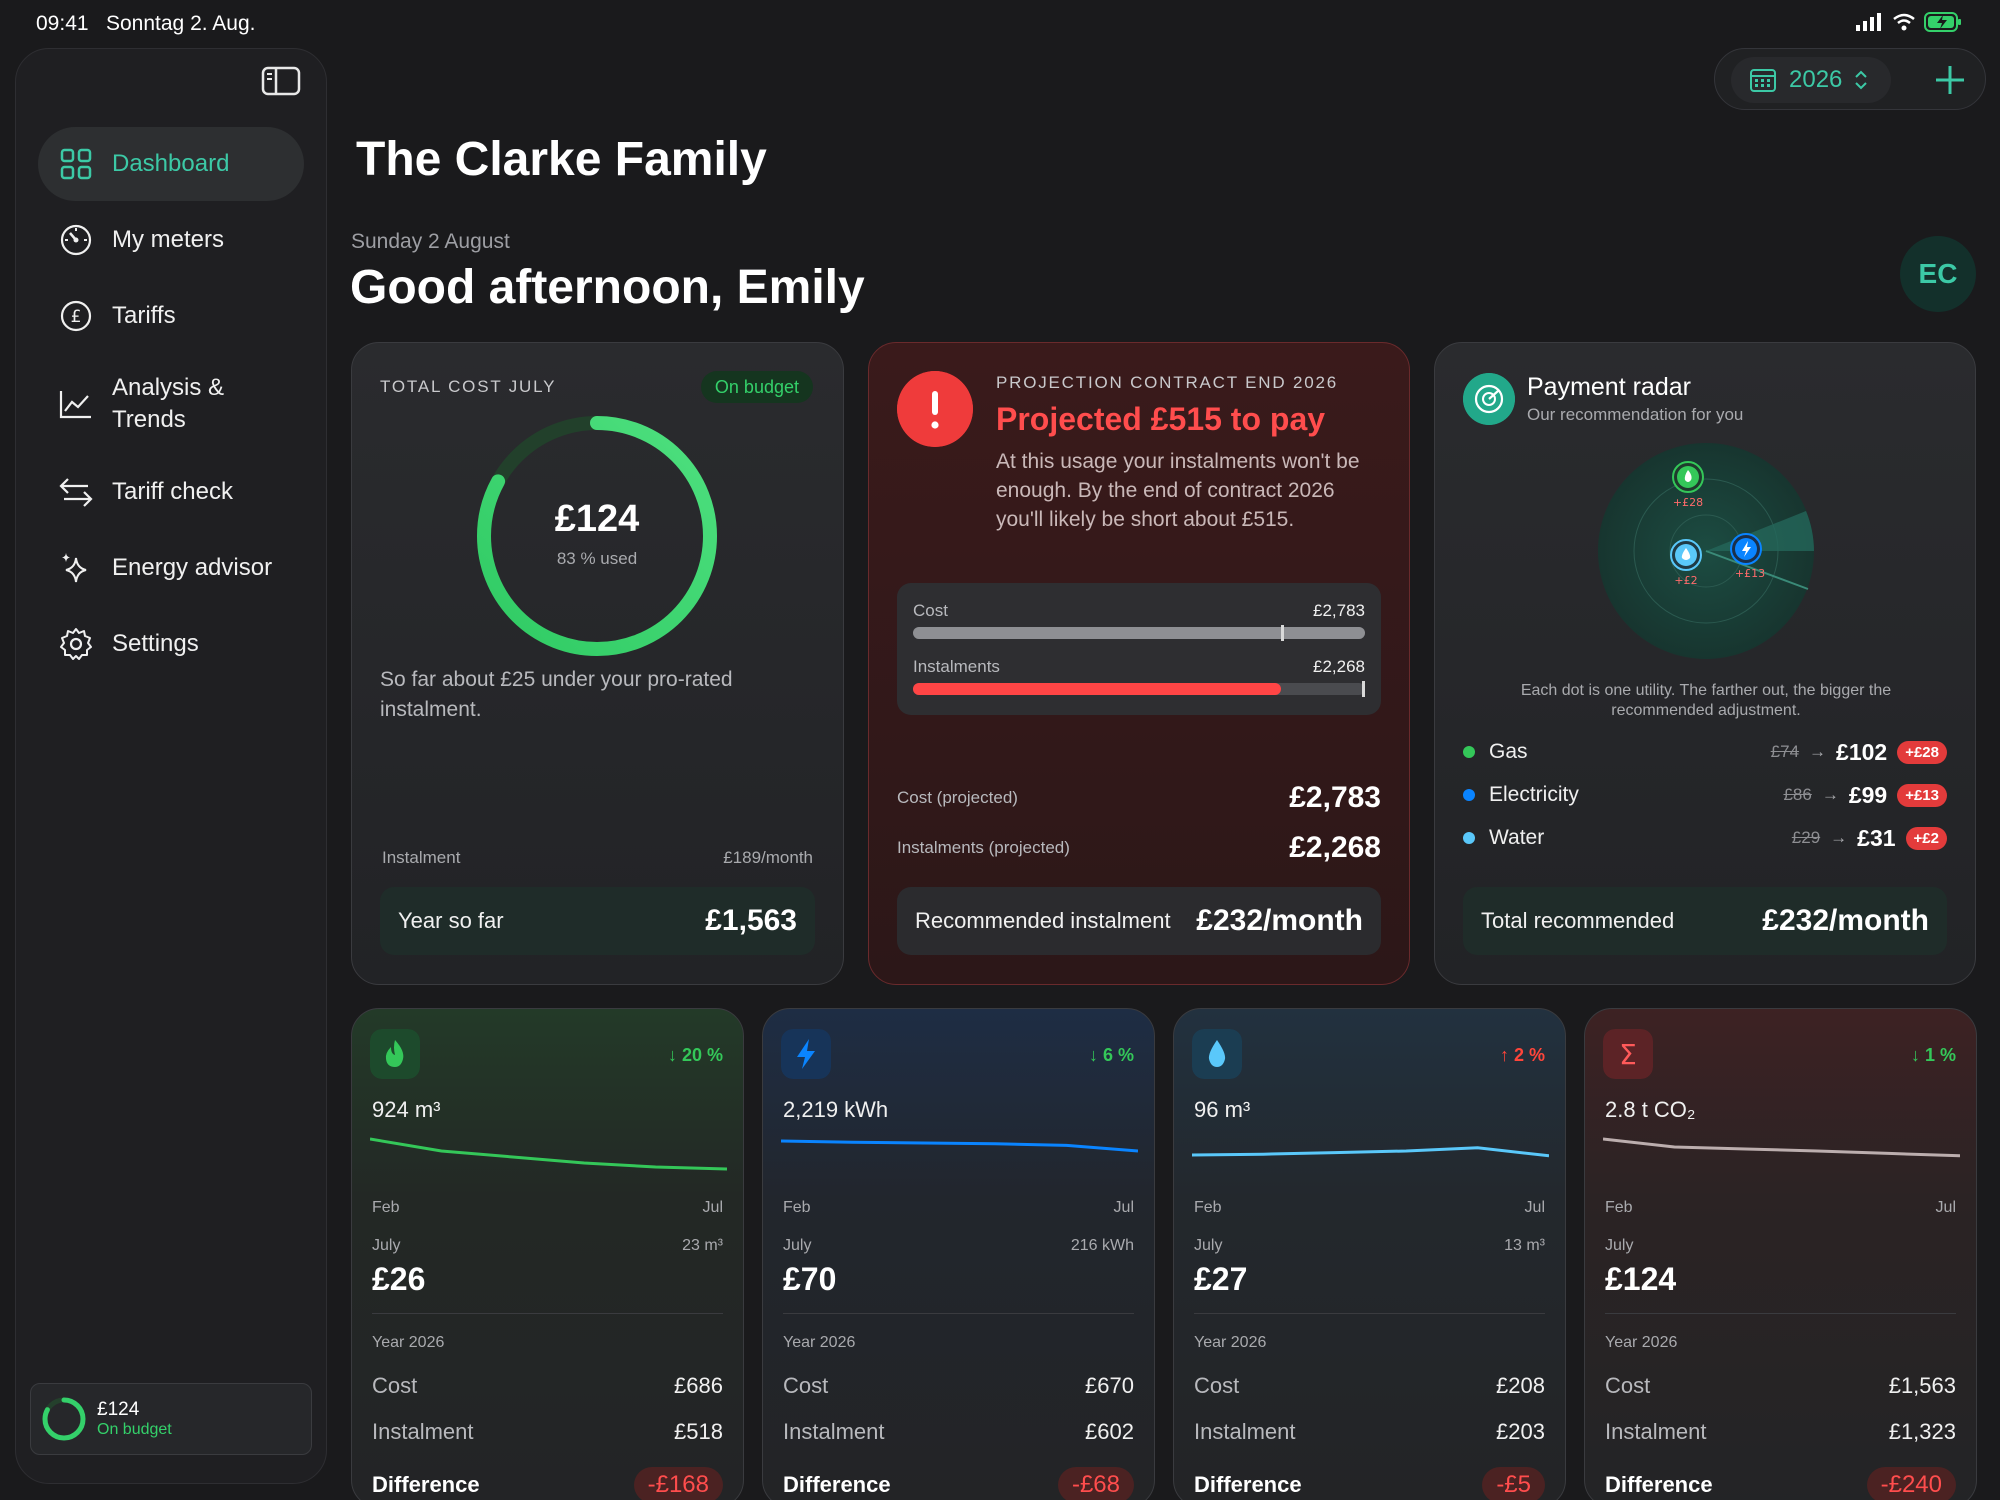 The width and height of the screenshot is (2000, 1500). What do you see at coordinates (1139, 689) in the screenshot?
I see `instalments-bar` at bounding box center [1139, 689].